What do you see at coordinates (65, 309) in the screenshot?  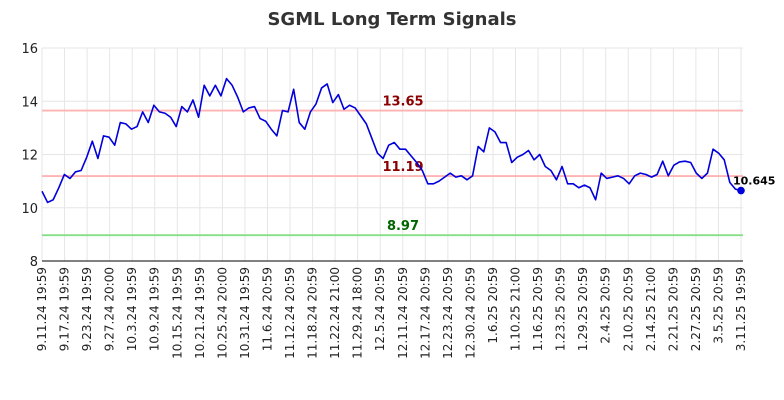 I see `x-tick-label: 9.17.24 19:59` at bounding box center [65, 309].